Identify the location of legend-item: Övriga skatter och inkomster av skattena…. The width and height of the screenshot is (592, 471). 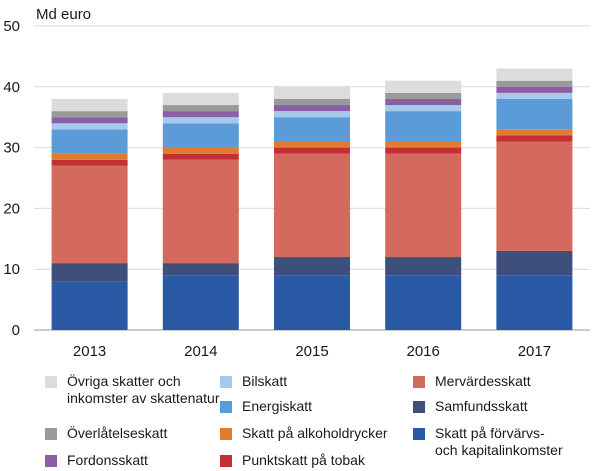
(132, 390).